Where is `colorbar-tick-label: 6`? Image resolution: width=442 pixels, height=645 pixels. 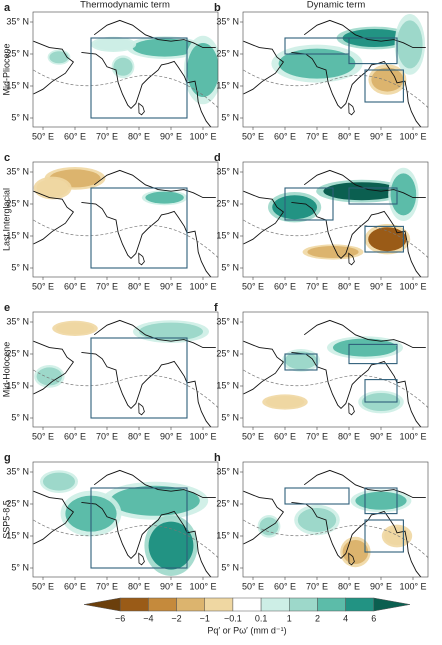
colorbar-tick-label: 6 is located at coordinates (373, 618).